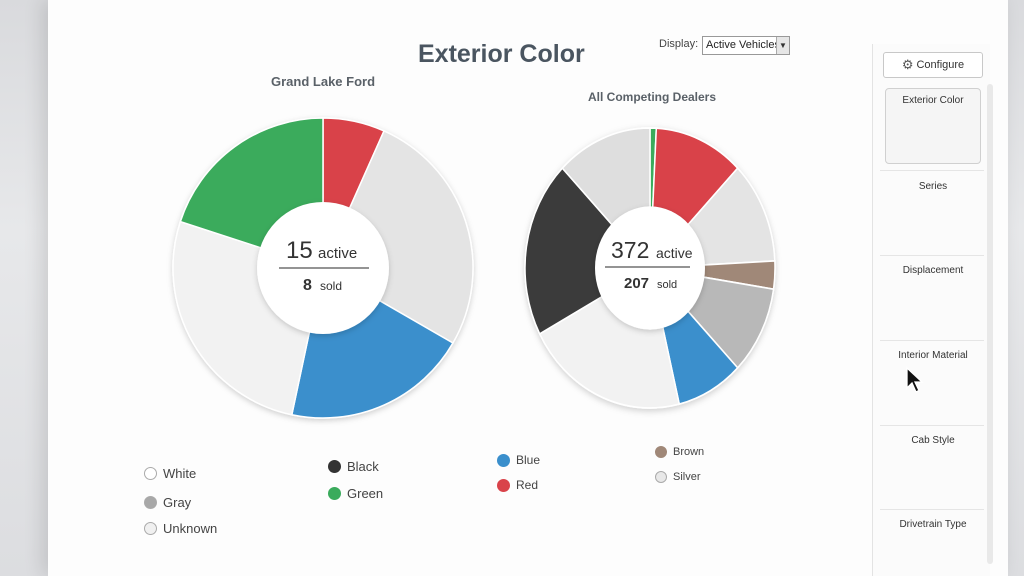 The width and height of the screenshot is (1024, 576). What do you see at coordinates (398, 237) in the screenshot?
I see `grand-lake-ford-slice` at bounding box center [398, 237].